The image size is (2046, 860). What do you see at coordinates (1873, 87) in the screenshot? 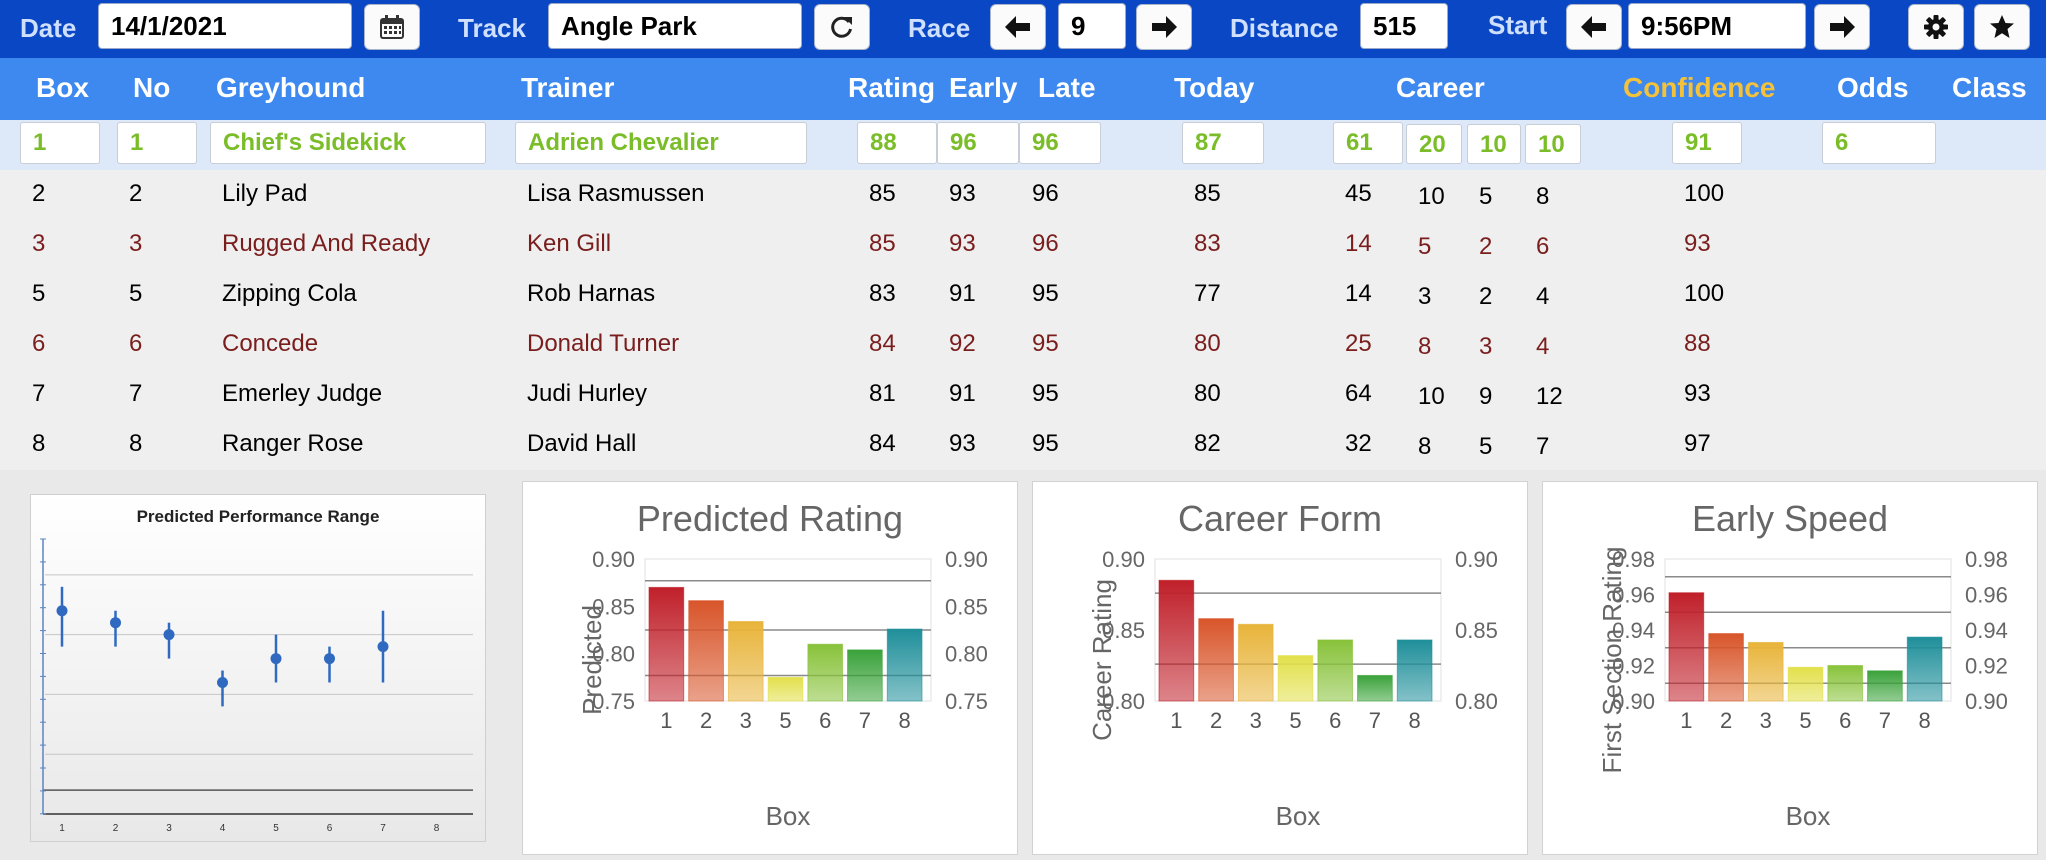
I see `col-odds: Odds` at bounding box center [1873, 87].